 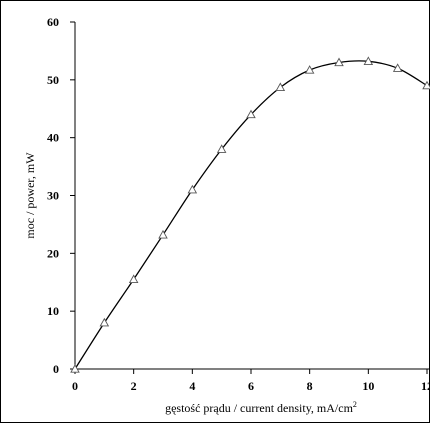 I want to click on y-axis-label: moc / power, mW, so click(x=30, y=195).